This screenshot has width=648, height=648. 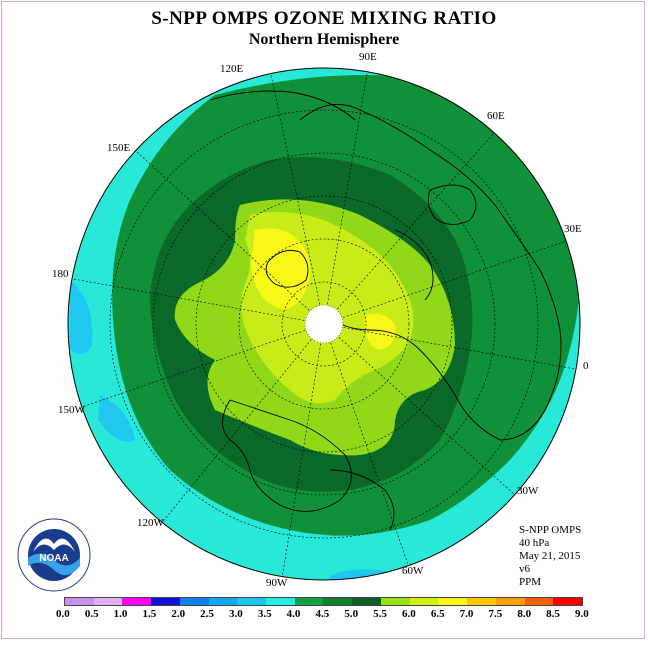 I want to click on info-version: v6, so click(x=524, y=569).